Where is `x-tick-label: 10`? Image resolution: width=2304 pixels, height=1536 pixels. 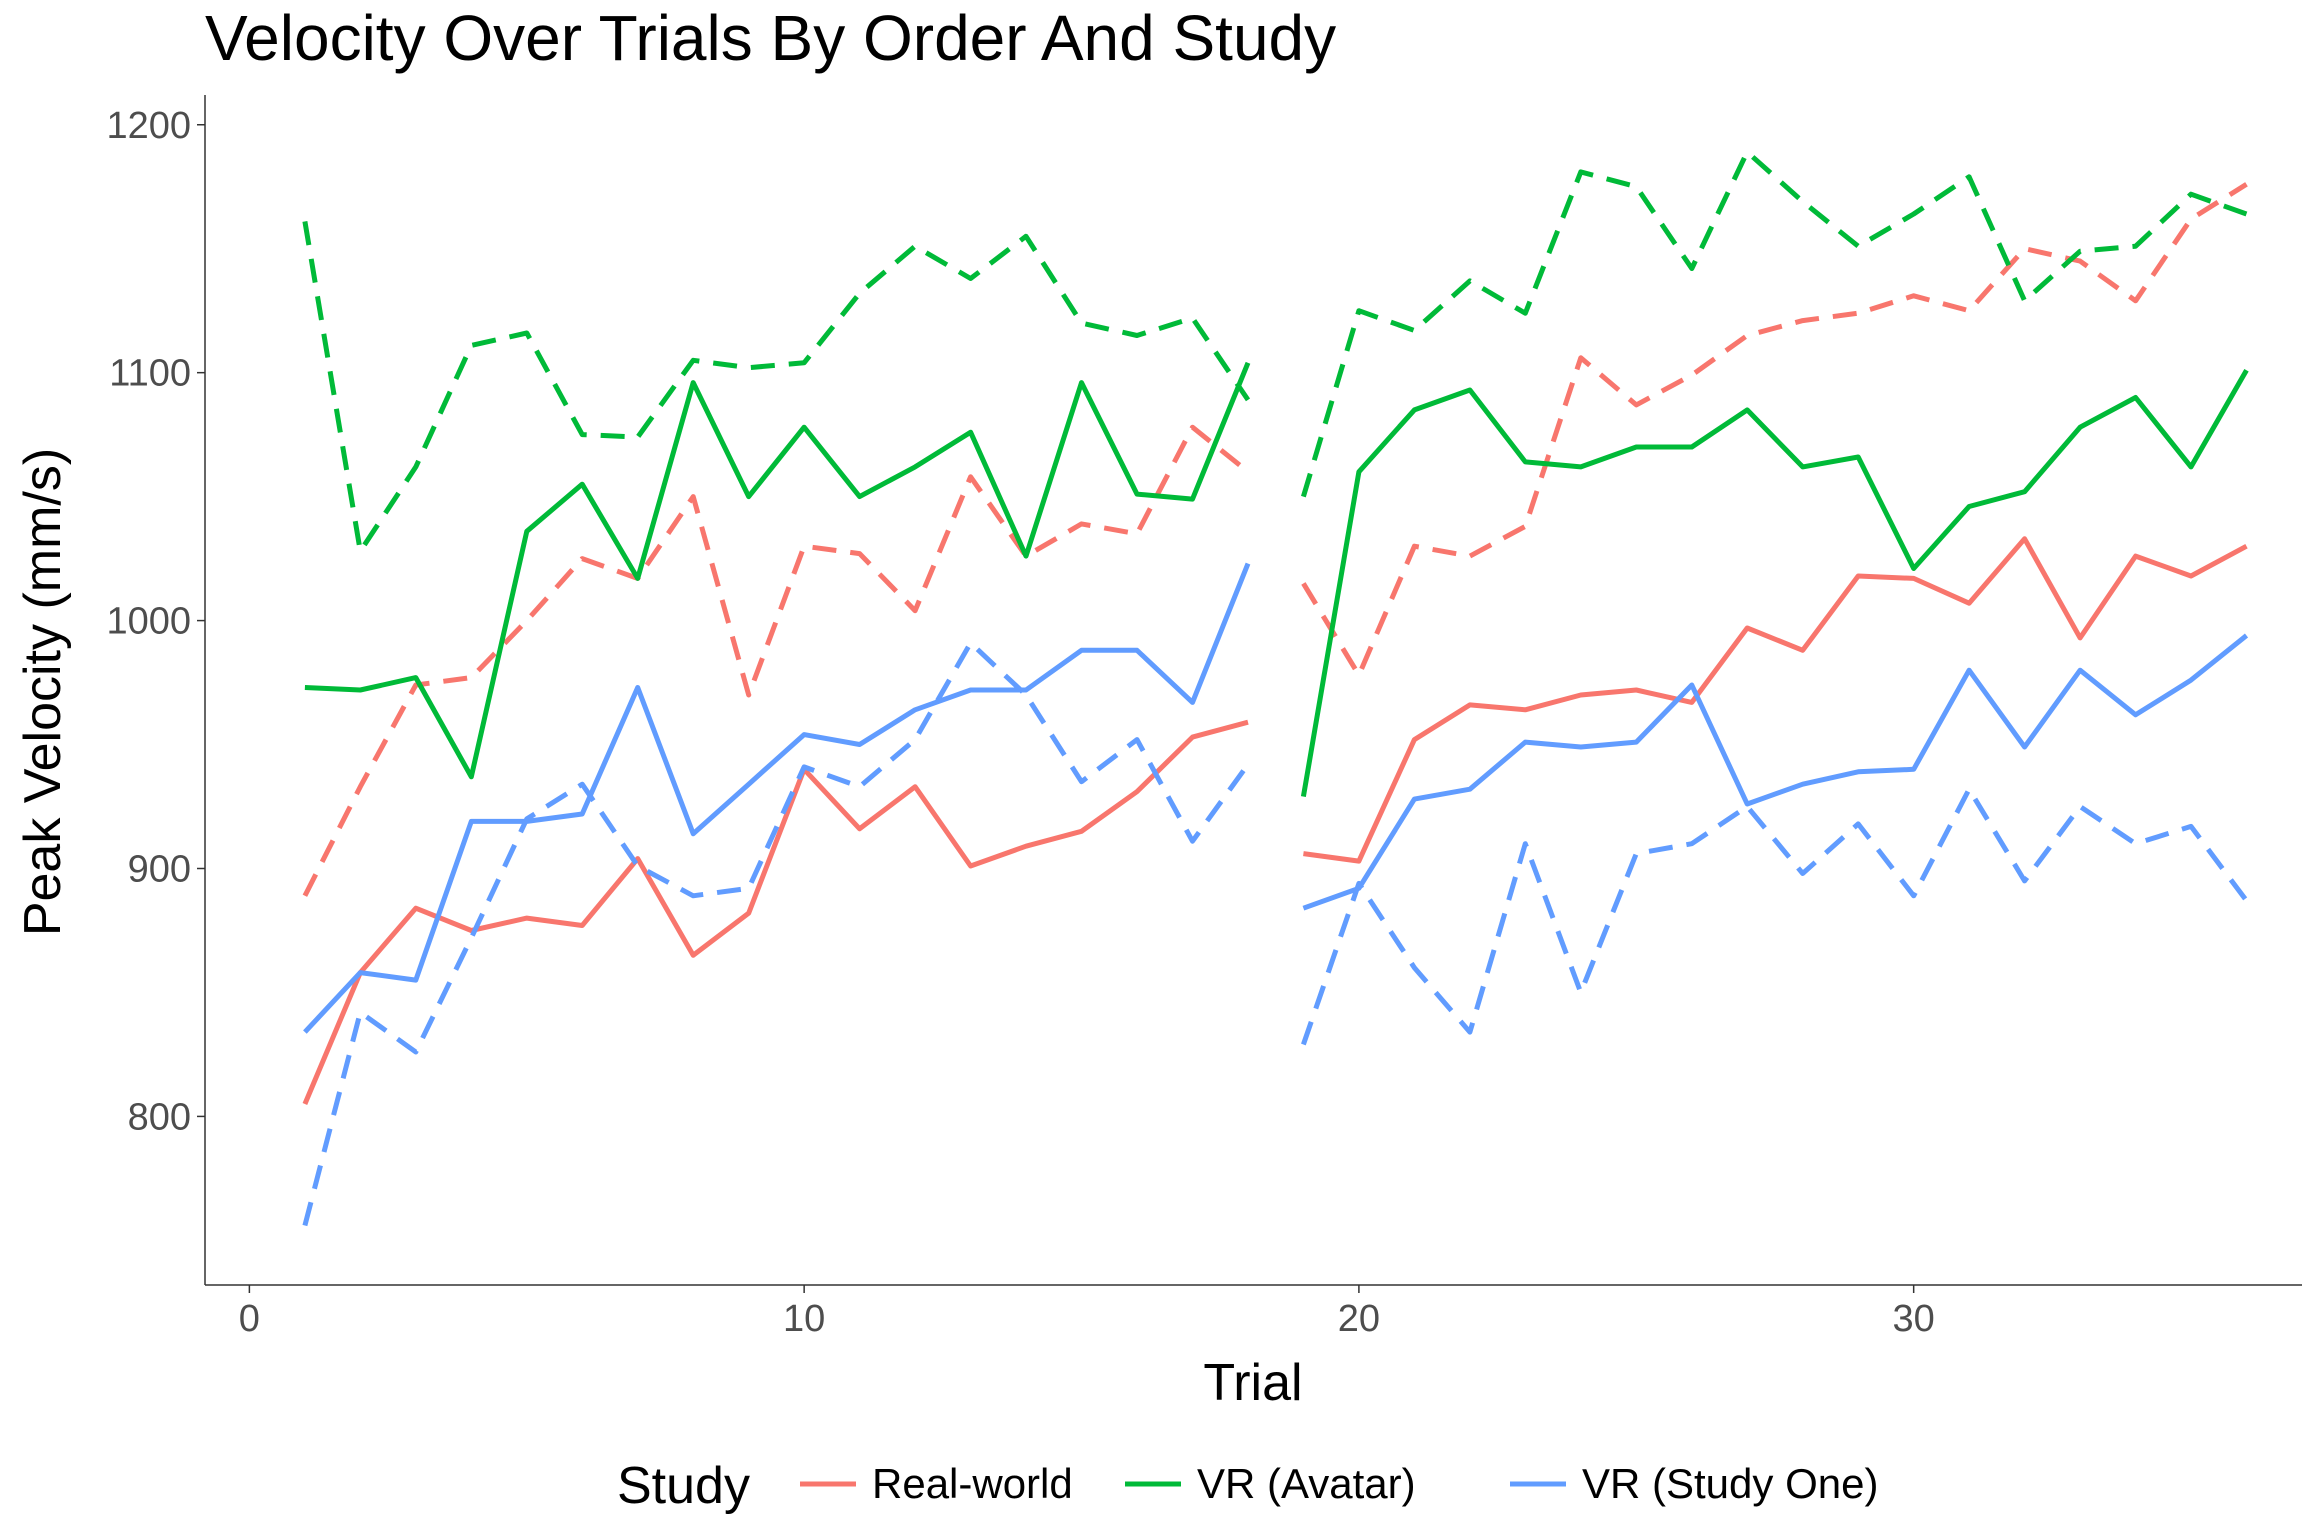
x-tick-label: 10 is located at coordinates (804, 1319).